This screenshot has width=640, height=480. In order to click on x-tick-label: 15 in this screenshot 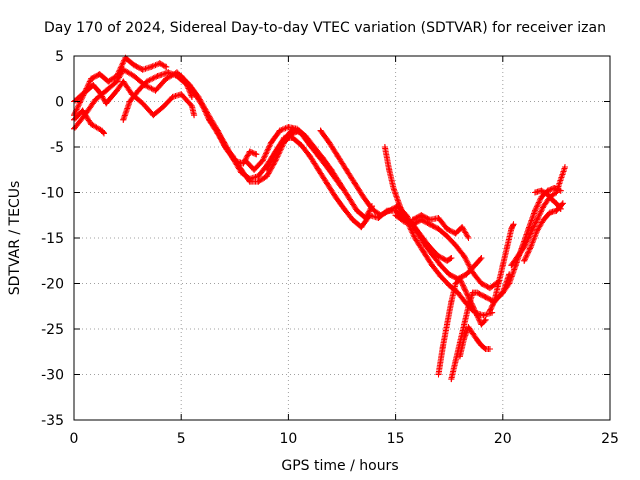, I will do `click(396, 439)`.